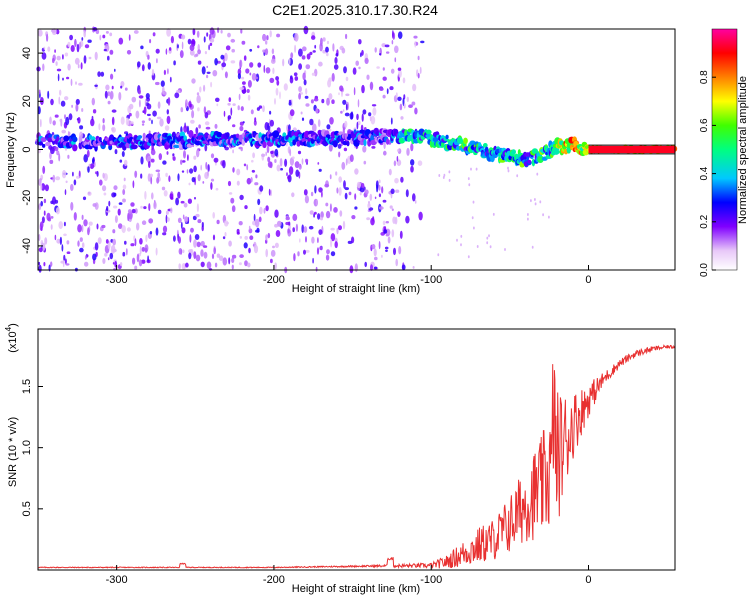 Image resolution: width=750 pixels, height=600 pixels. What do you see at coordinates (27, 386) in the screenshot?
I see `y-tick-label: 1.5` at bounding box center [27, 386].